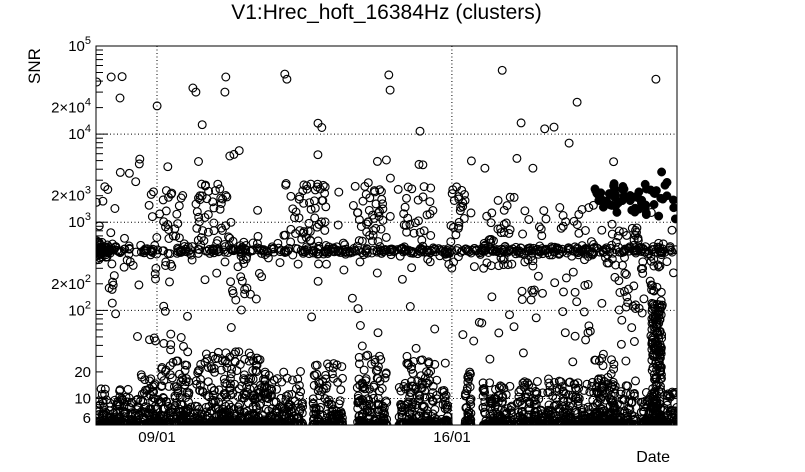 This screenshot has width=805, height=472. What do you see at coordinates (82, 399) in the screenshot?
I see `svg-text: 10` at bounding box center [82, 399].